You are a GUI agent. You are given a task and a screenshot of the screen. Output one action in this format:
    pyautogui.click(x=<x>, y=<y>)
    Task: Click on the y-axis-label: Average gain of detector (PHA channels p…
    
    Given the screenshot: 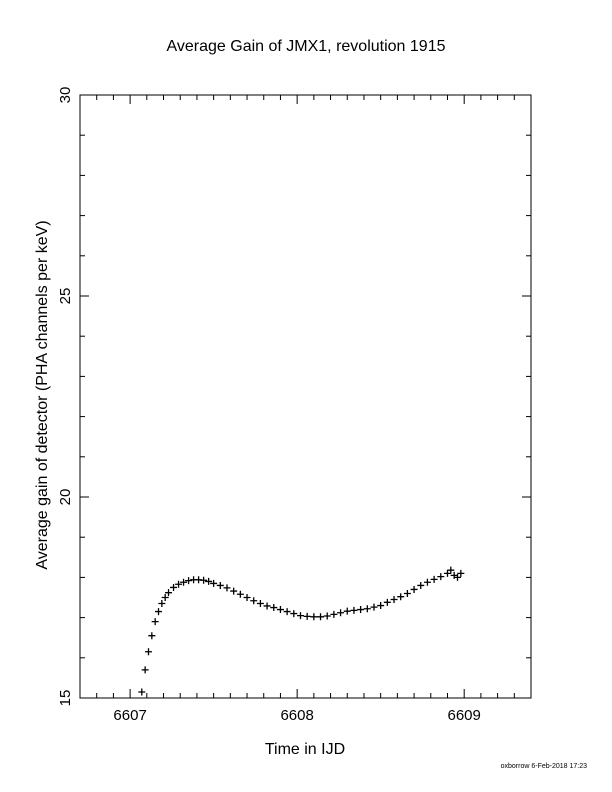 What is the action you would take?
    pyautogui.click(x=42, y=394)
    